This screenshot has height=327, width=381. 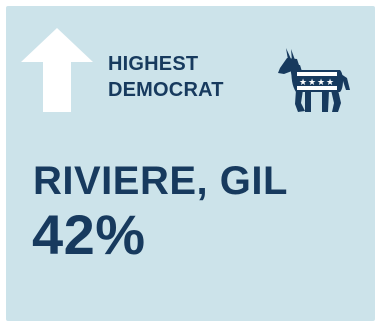 What do you see at coordinates (160, 181) in the screenshot?
I see `candidate-name: RIVIERE, GIL` at bounding box center [160, 181].